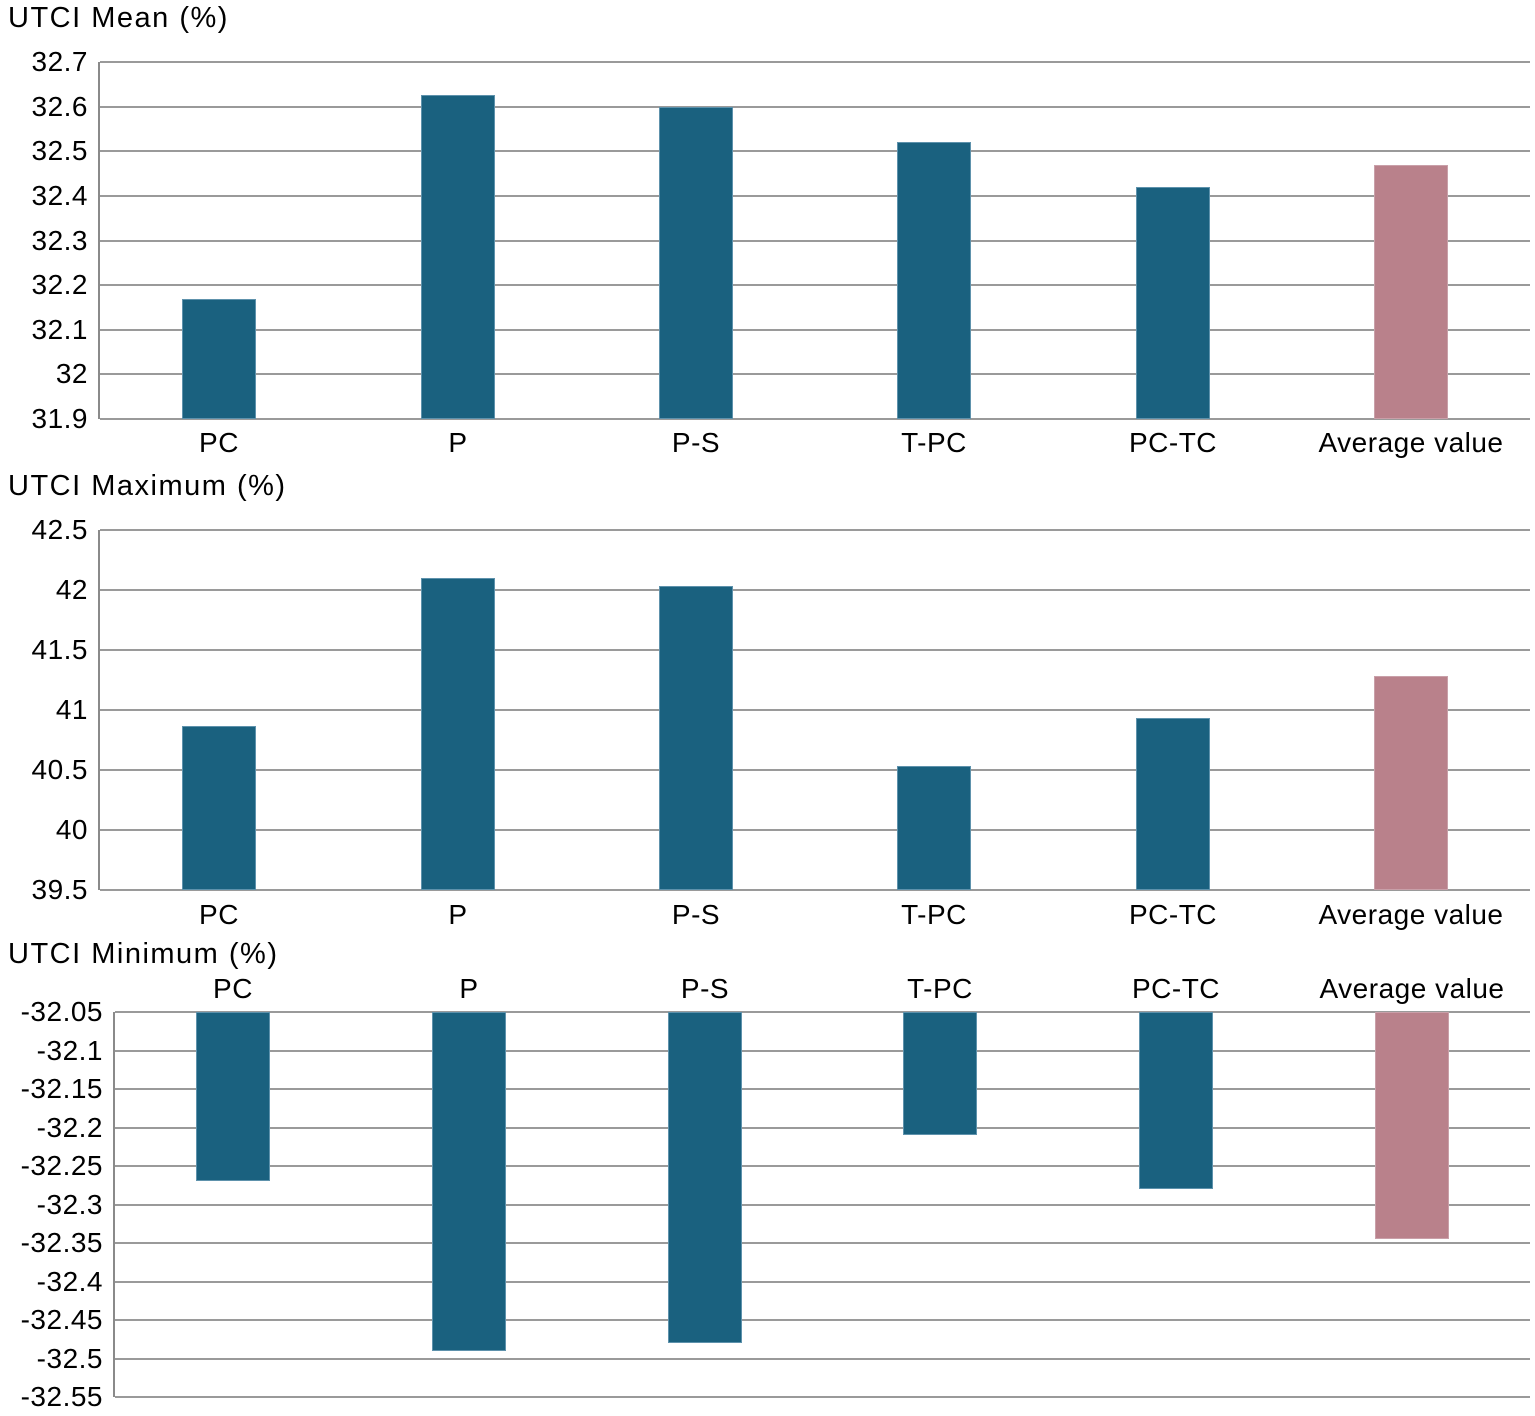 The height and width of the screenshot is (1416, 1535). I want to click on y-tick-label: -32.35, so click(61, 1242).